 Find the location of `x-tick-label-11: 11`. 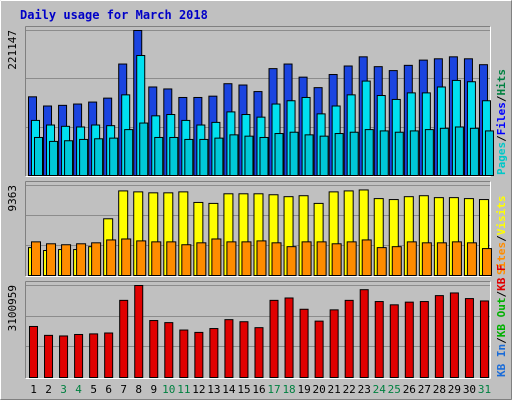

x-tick-label-11: 11 is located at coordinates (183, 389).